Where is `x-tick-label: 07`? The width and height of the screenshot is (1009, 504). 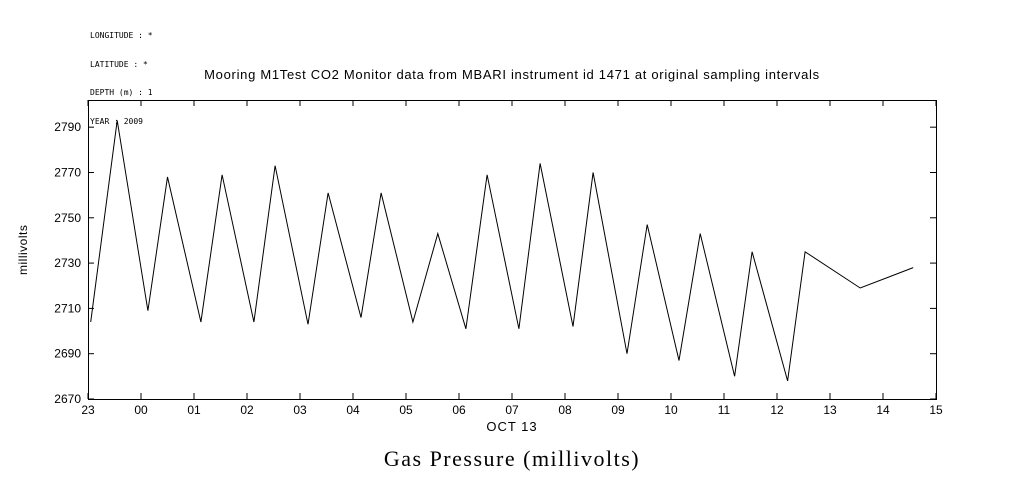 x-tick-label: 07 is located at coordinates (512, 410).